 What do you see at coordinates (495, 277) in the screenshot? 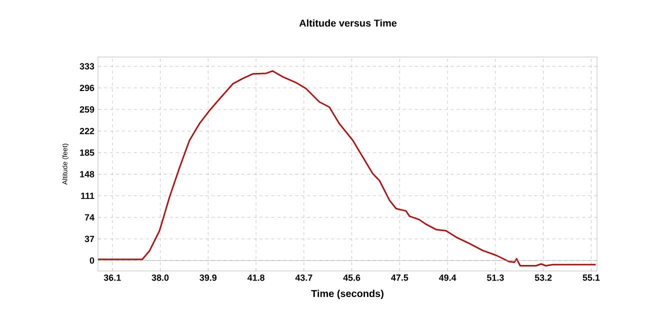
I see `x-tick-label: 51.3` at bounding box center [495, 277].